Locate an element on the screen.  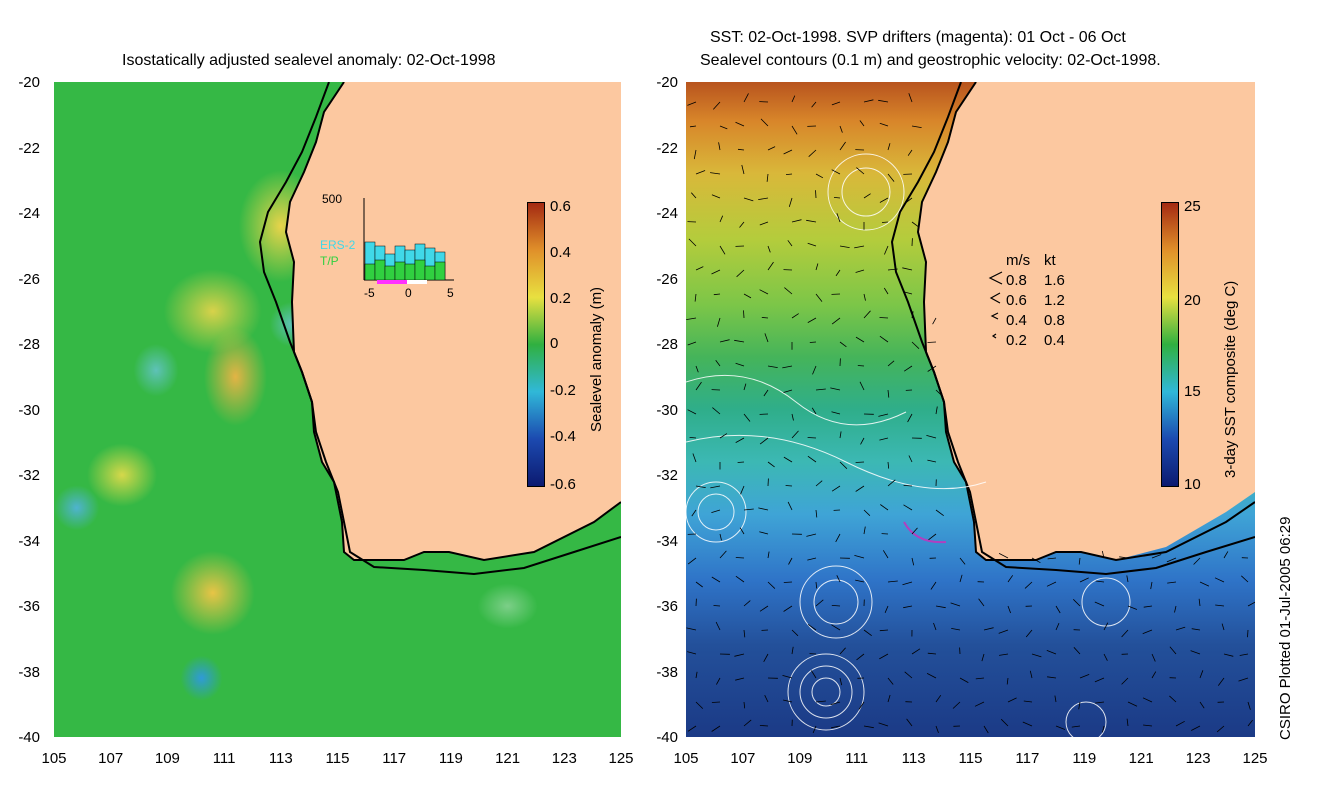
right-y-tick-0: -20 is located at coordinates (667, 82).